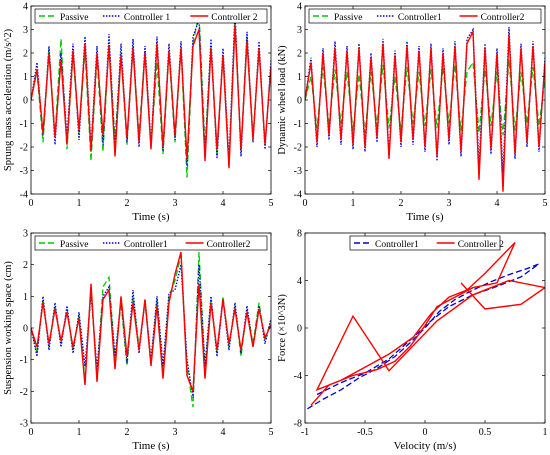 The height and width of the screenshot is (455, 550). What do you see at coordinates (365, 432) in the screenshot?
I see `x-tick-label: -0.5` at bounding box center [365, 432].